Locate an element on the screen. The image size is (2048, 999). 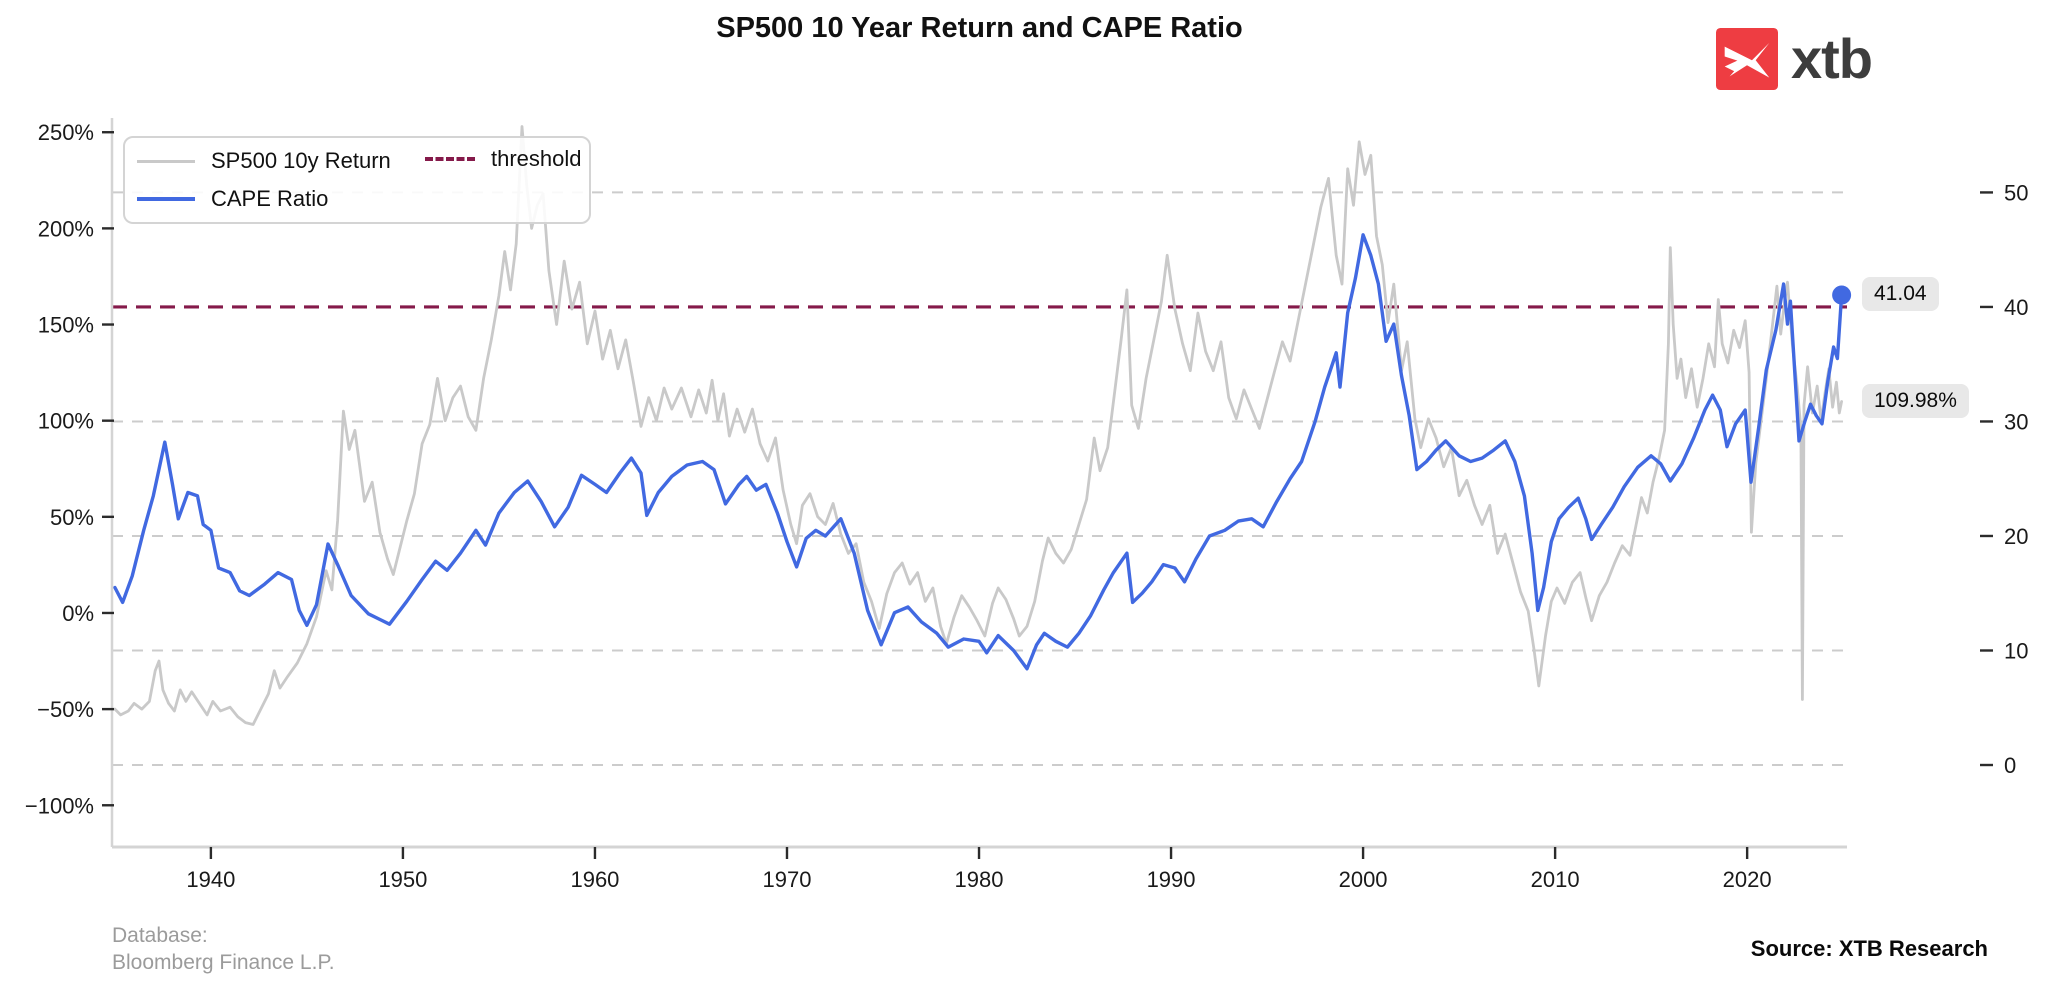
x-tick-label: 1980 is located at coordinates (979, 879).